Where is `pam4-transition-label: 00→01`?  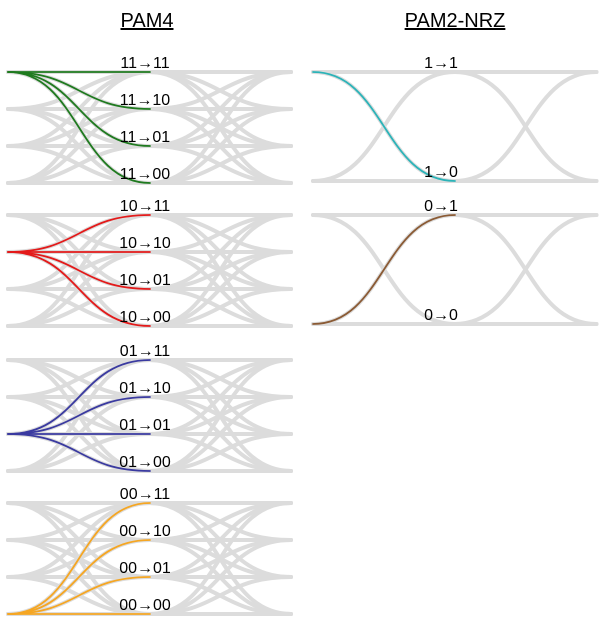 pam4-transition-label: 00→01 is located at coordinates (145, 568).